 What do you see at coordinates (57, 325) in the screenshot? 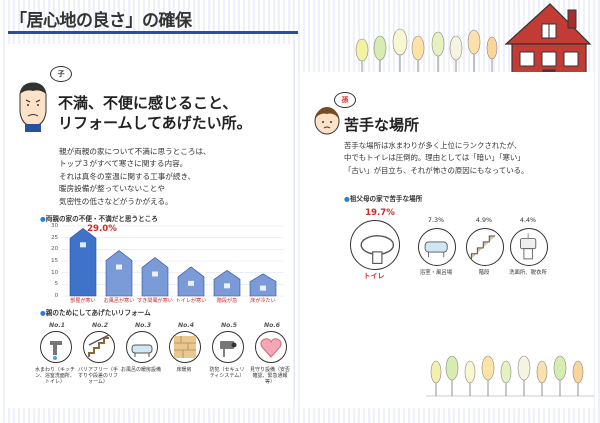
I see `reform-rank-label: No.1` at bounding box center [57, 325].